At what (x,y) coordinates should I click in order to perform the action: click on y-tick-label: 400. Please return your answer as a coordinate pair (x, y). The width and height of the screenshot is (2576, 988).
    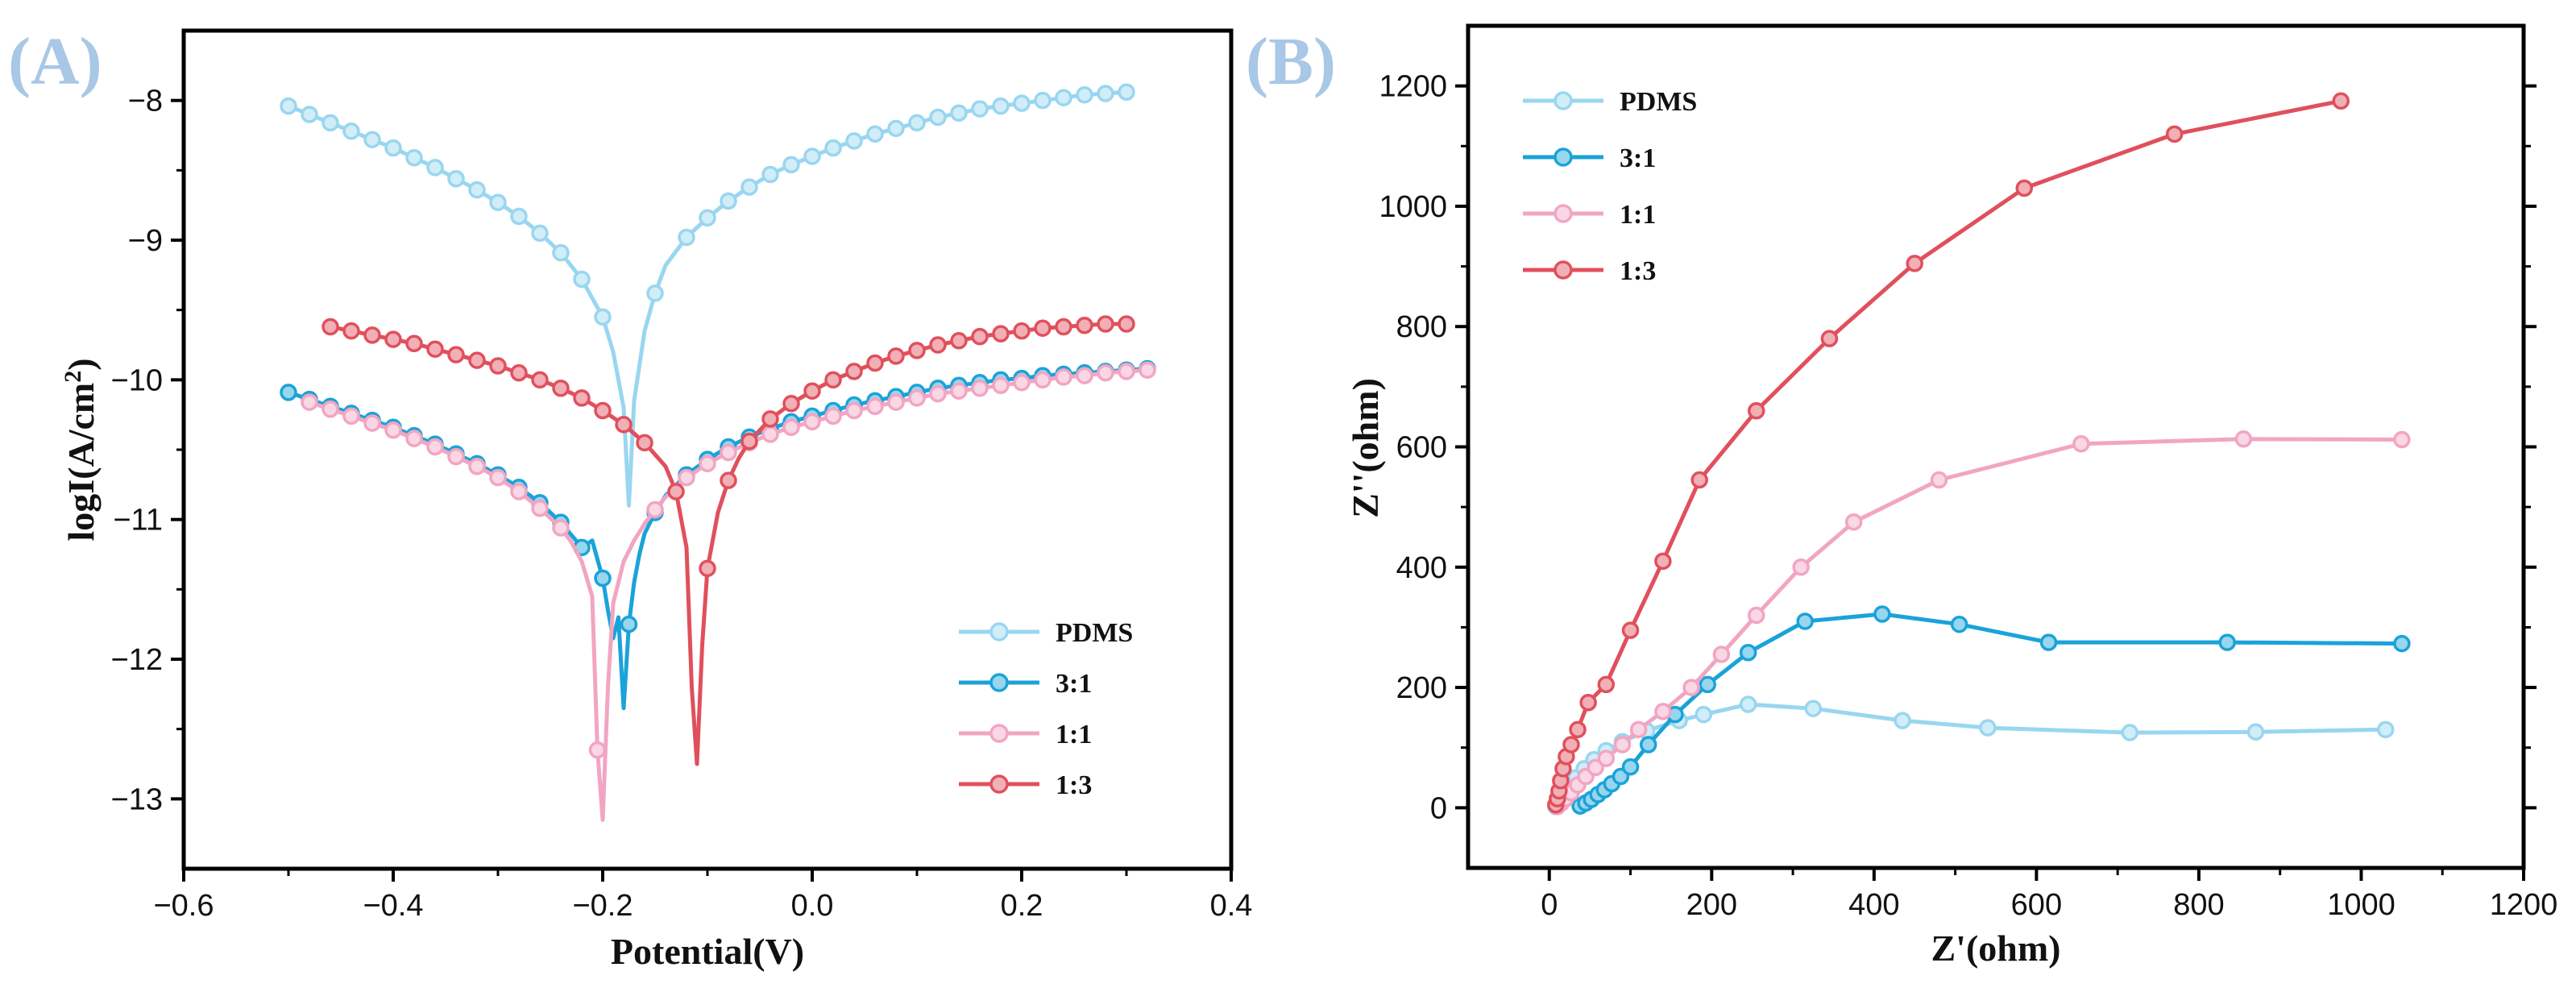
    Looking at the image, I should click on (1421, 568).